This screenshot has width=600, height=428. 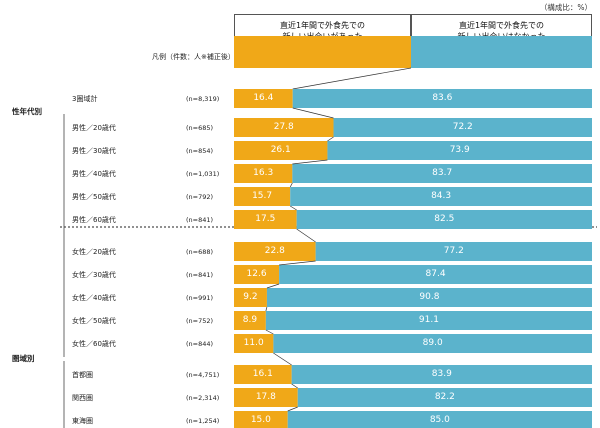 What do you see at coordinates (82, 375) in the screenshot?
I see `category-label-11: 首都圏` at bounding box center [82, 375].